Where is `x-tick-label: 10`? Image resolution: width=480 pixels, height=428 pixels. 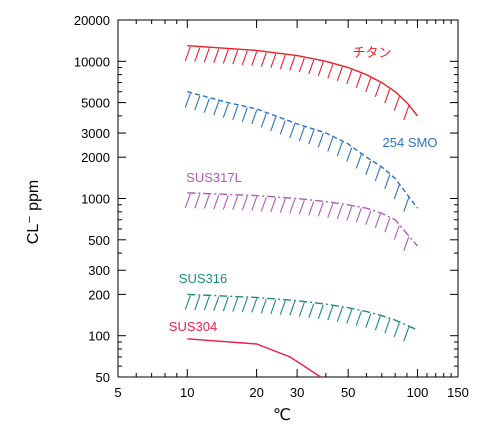
x-tick-label: 10 is located at coordinates (187, 392).